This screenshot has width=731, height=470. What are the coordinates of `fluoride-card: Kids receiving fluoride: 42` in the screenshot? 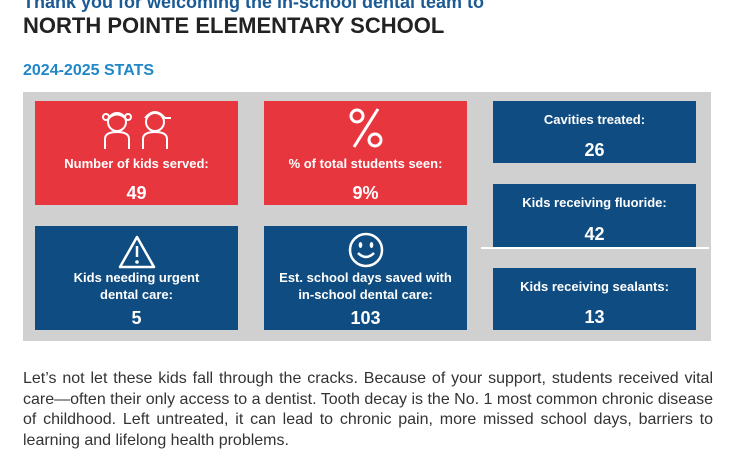 It's located at (594, 215).